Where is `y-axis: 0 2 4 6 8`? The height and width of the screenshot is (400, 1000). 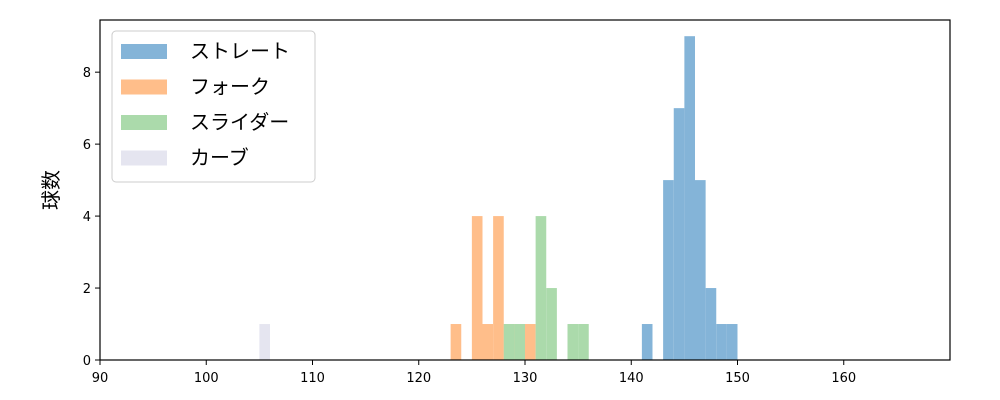 y-axis: 0 2 4 6 8 is located at coordinates (91, 217).